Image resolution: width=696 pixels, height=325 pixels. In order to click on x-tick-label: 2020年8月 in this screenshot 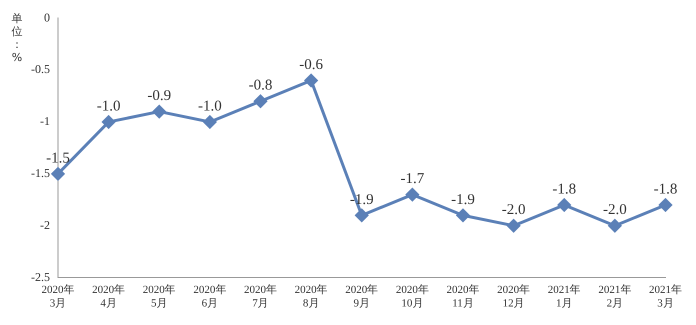, I will do `click(311, 297)`.